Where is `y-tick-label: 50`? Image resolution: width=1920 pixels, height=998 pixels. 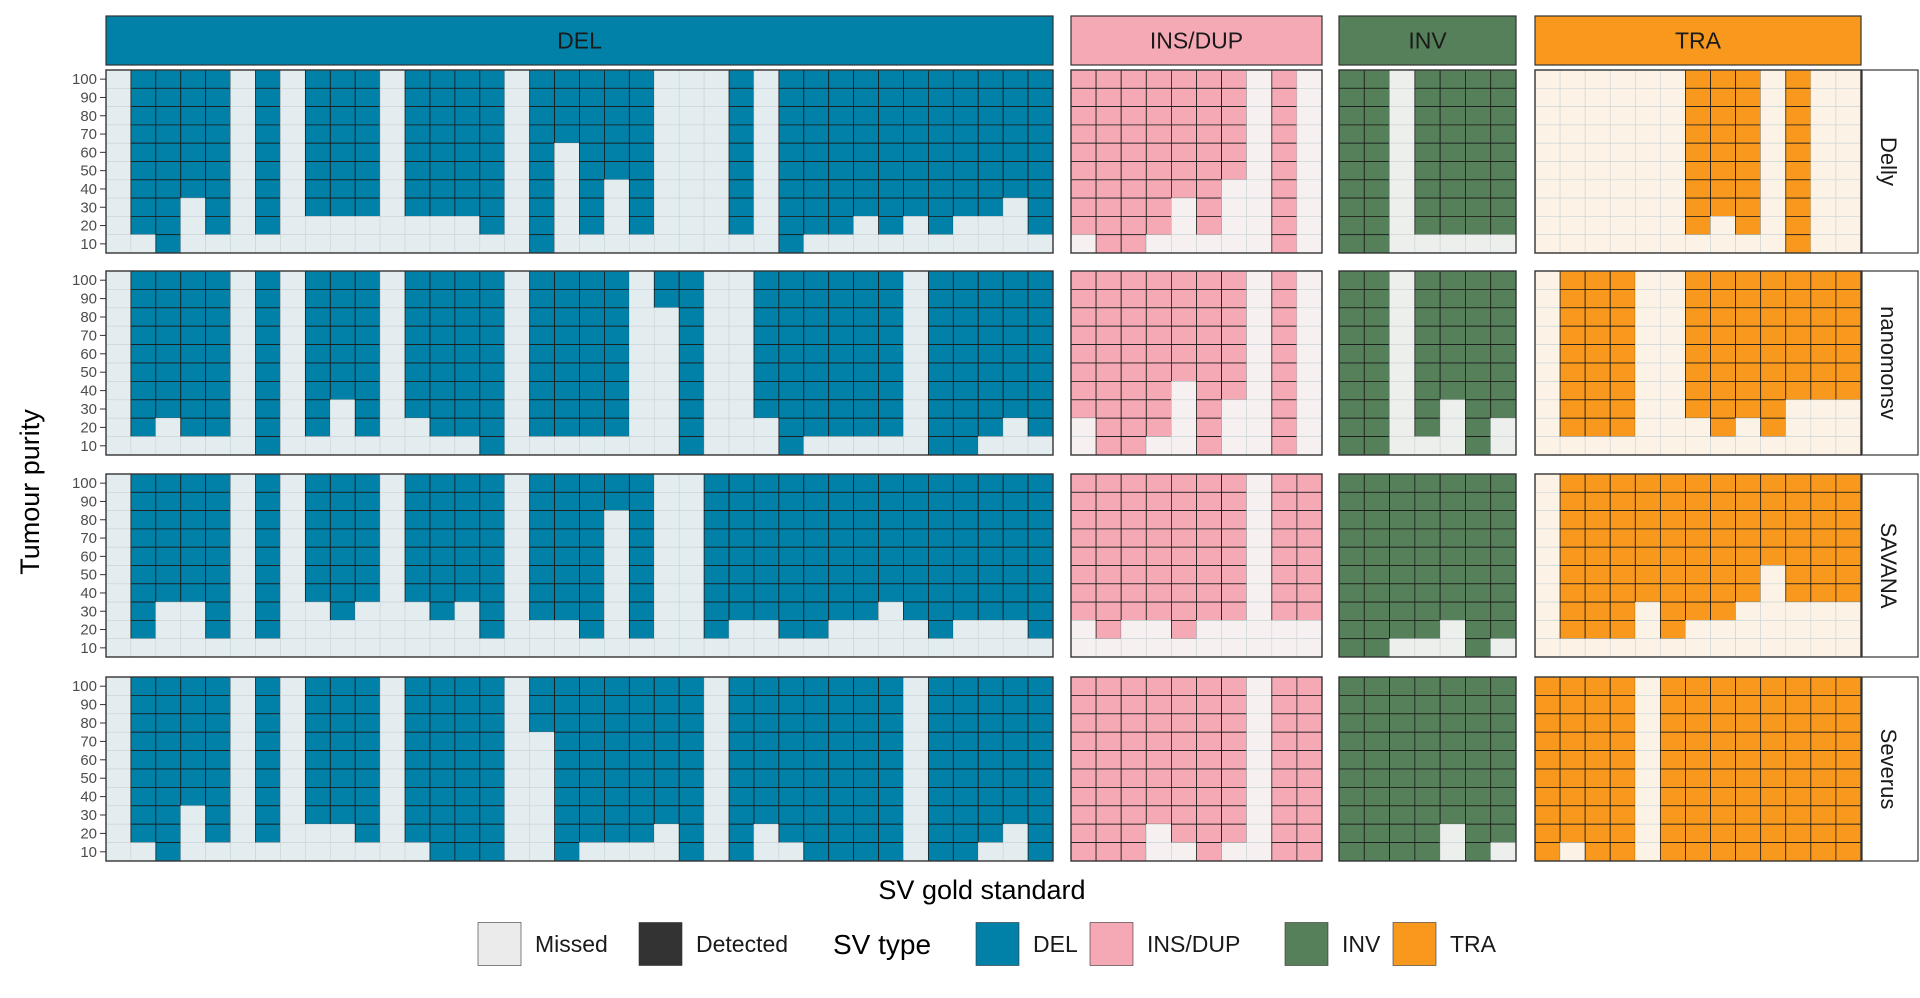
y-tick-label: 50 is located at coordinates (88, 778).